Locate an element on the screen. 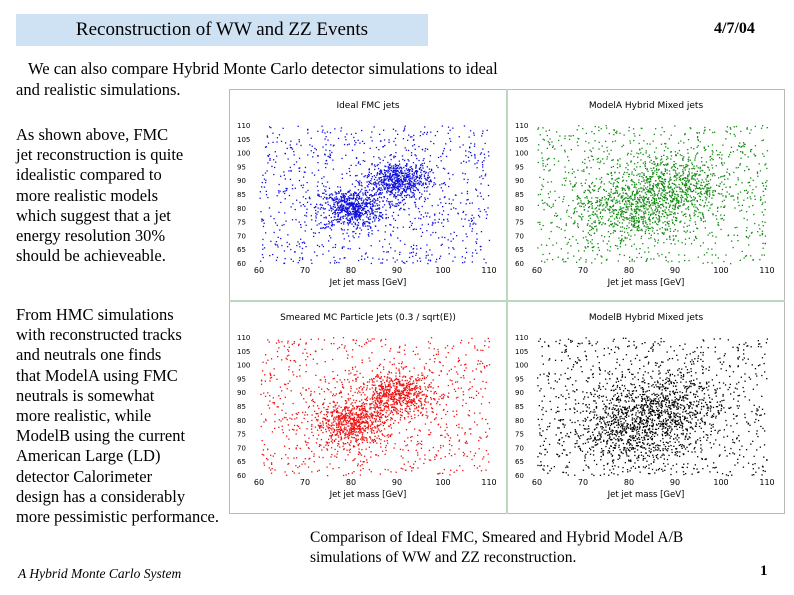 The width and height of the screenshot is (794, 595). x-axis-label: Jet jet mass [GeV] is located at coordinates (368, 495).